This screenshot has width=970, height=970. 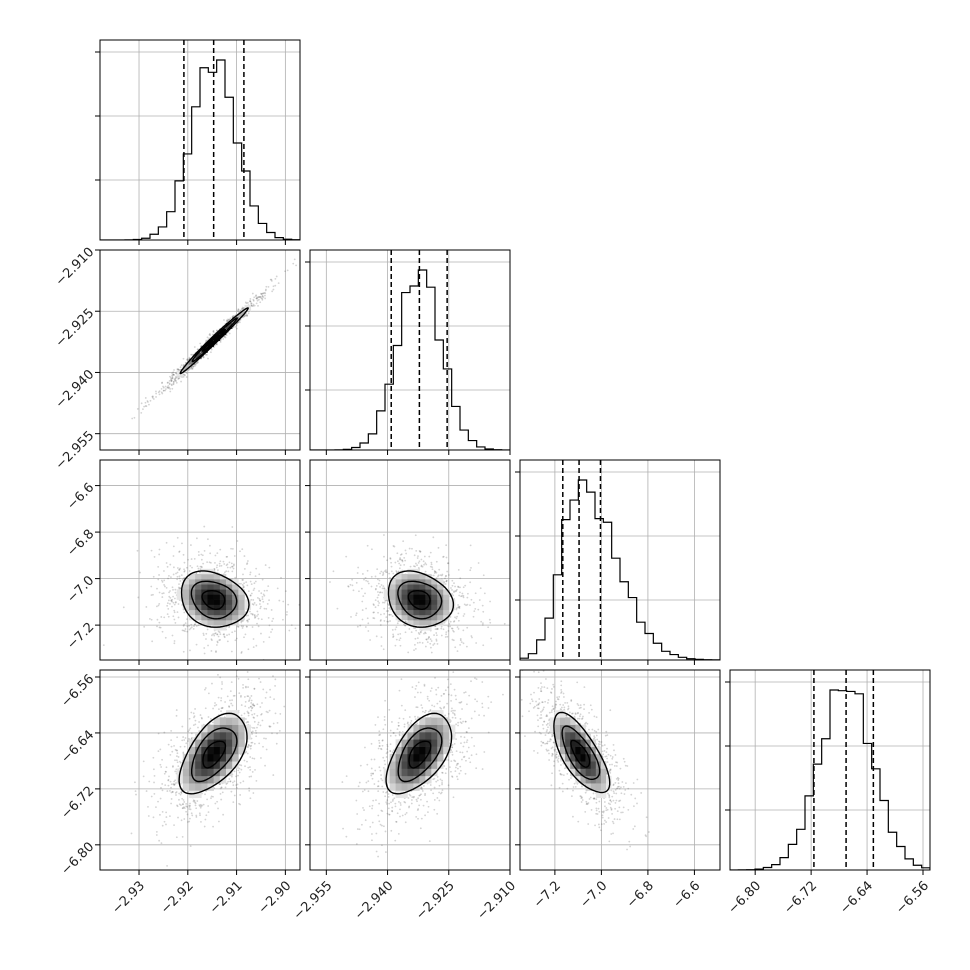 I want to click on y-tick-label: −7.0, so click(x=80, y=589).